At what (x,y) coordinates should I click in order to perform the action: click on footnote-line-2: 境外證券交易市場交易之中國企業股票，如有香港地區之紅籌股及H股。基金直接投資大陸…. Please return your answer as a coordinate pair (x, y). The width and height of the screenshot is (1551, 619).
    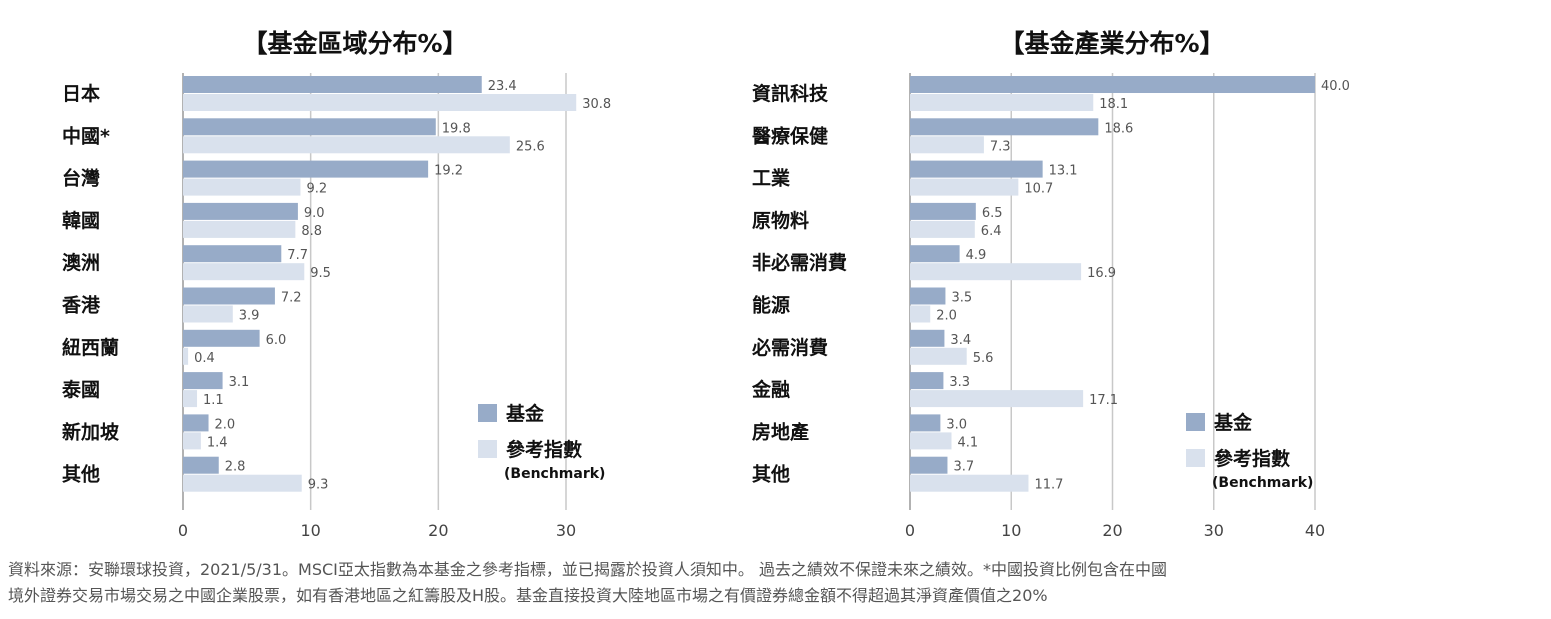
    Looking at the image, I should click on (528, 595).